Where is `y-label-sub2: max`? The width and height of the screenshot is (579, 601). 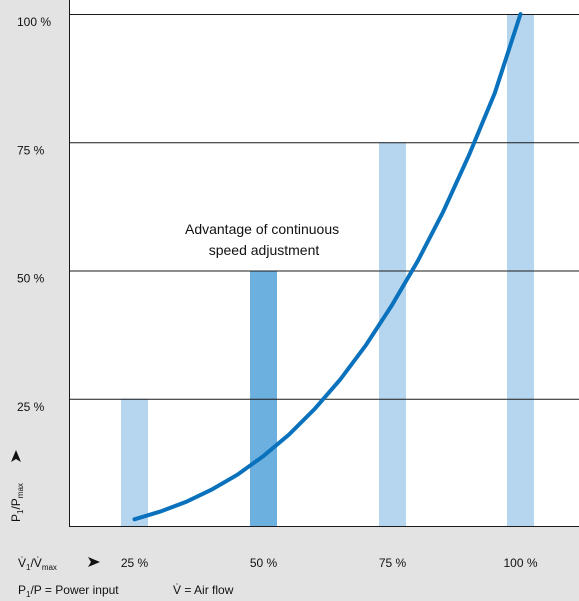
y-label-sub2: max is located at coordinates (20, 490).